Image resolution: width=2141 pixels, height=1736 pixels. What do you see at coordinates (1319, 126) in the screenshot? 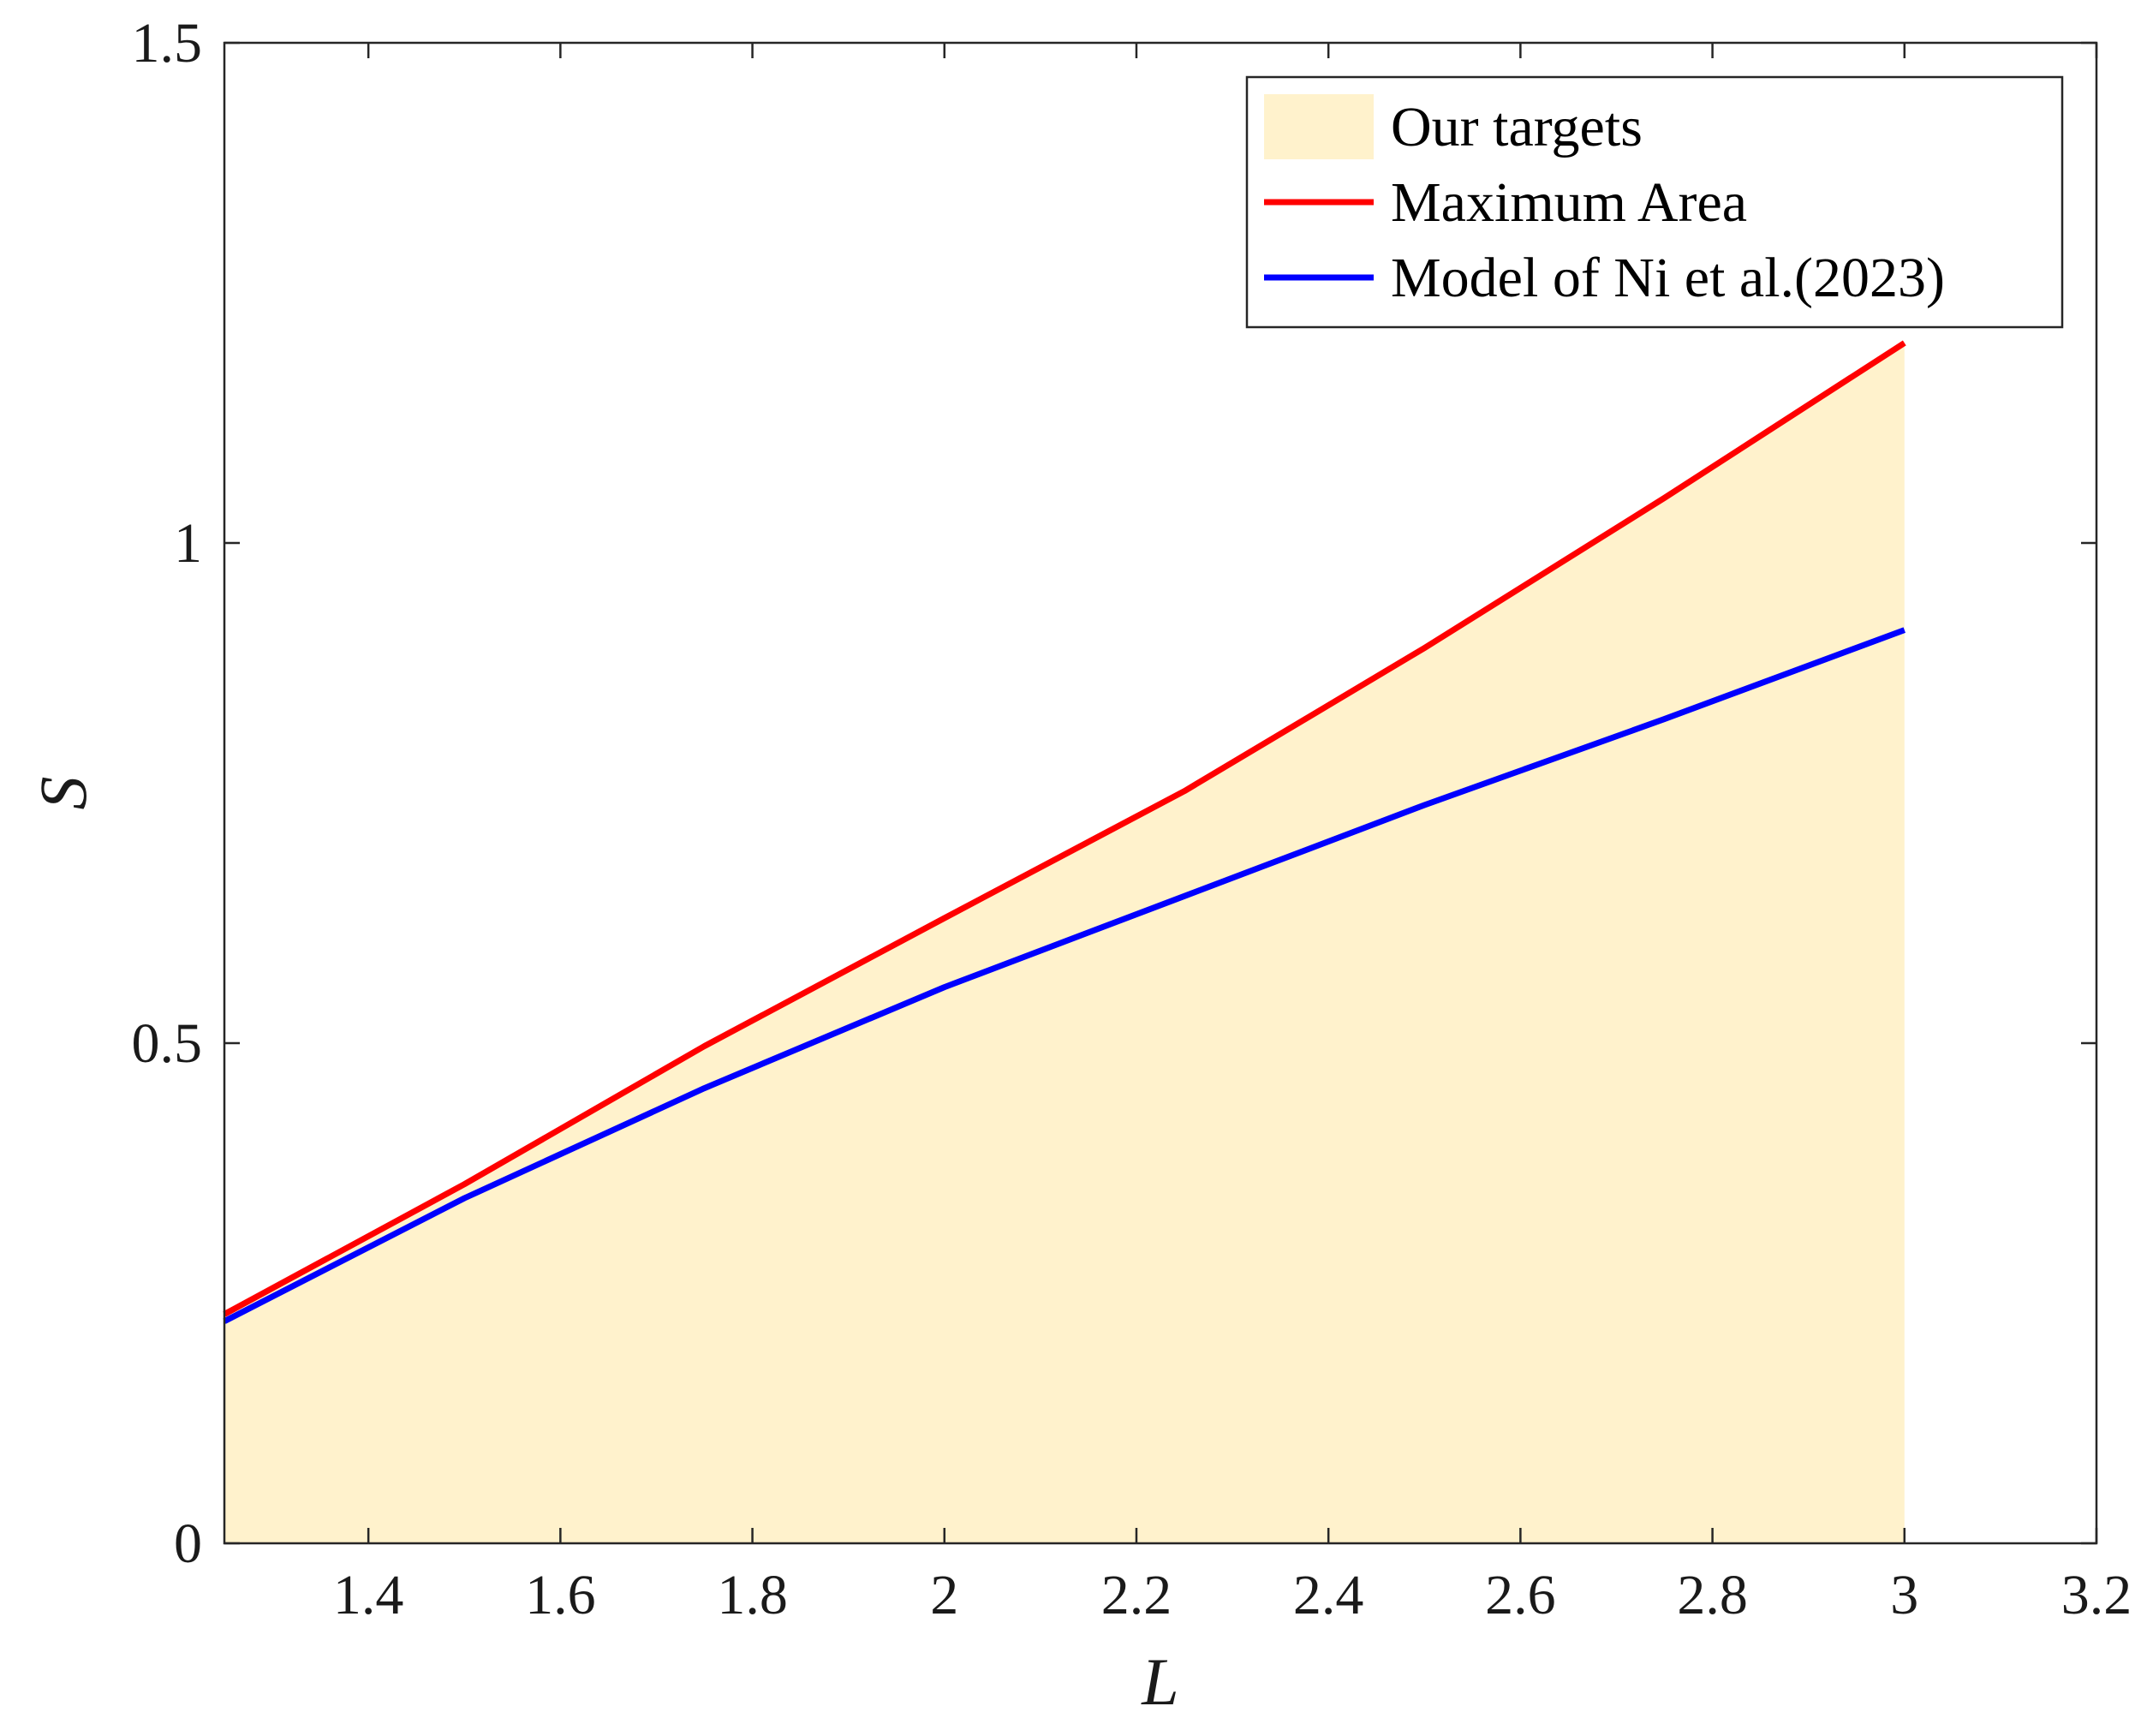
I see `legend-swatch-our-targets` at bounding box center [1319, 126].